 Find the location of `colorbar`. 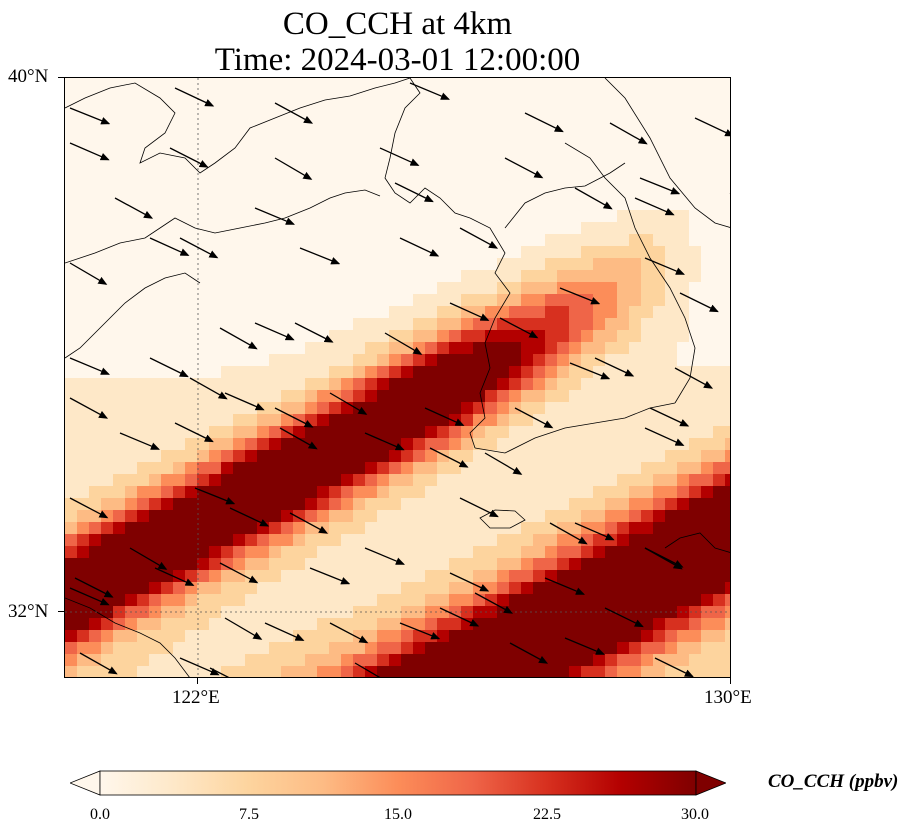

colorbar is located at coordinates (398, 783).